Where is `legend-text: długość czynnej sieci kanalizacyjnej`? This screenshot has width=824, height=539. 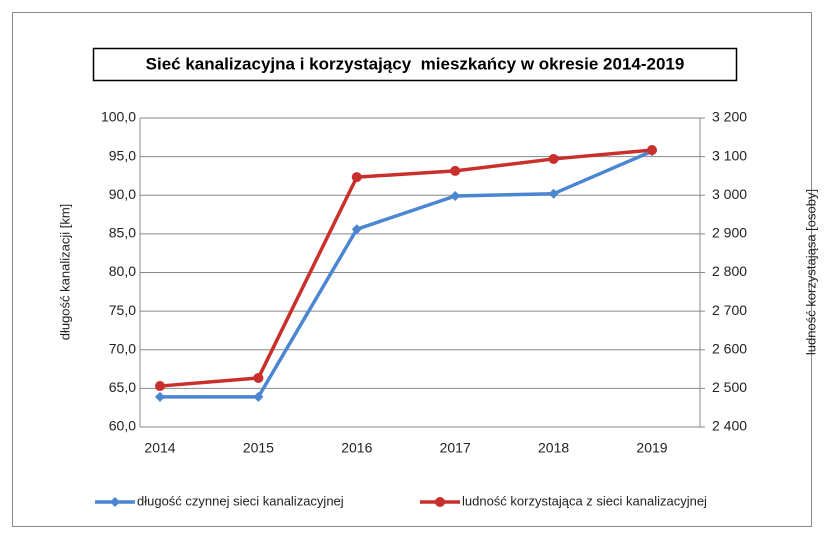
legend-text: długość czynnej sieci kanalizacyjnej is located at coordinates (240, 500).